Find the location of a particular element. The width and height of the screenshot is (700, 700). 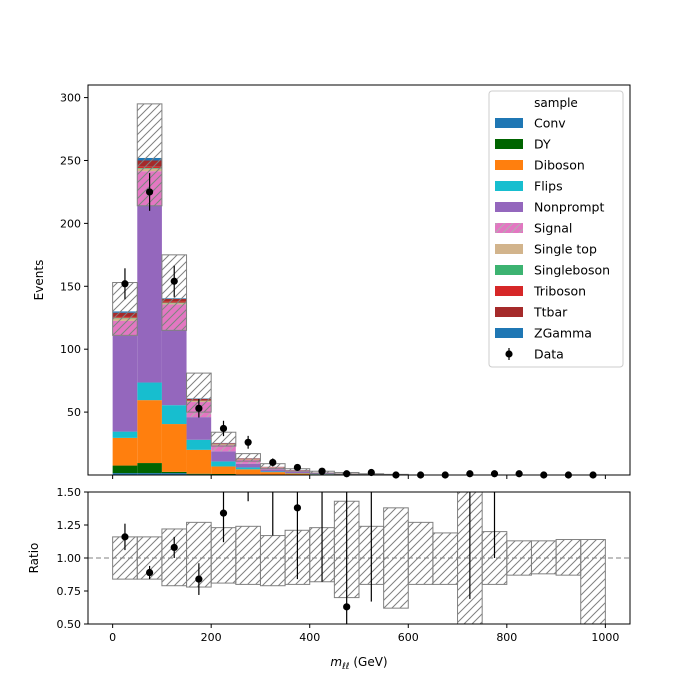

legend-label-zgamma: ZGamma is located at coordinates (563, 333).